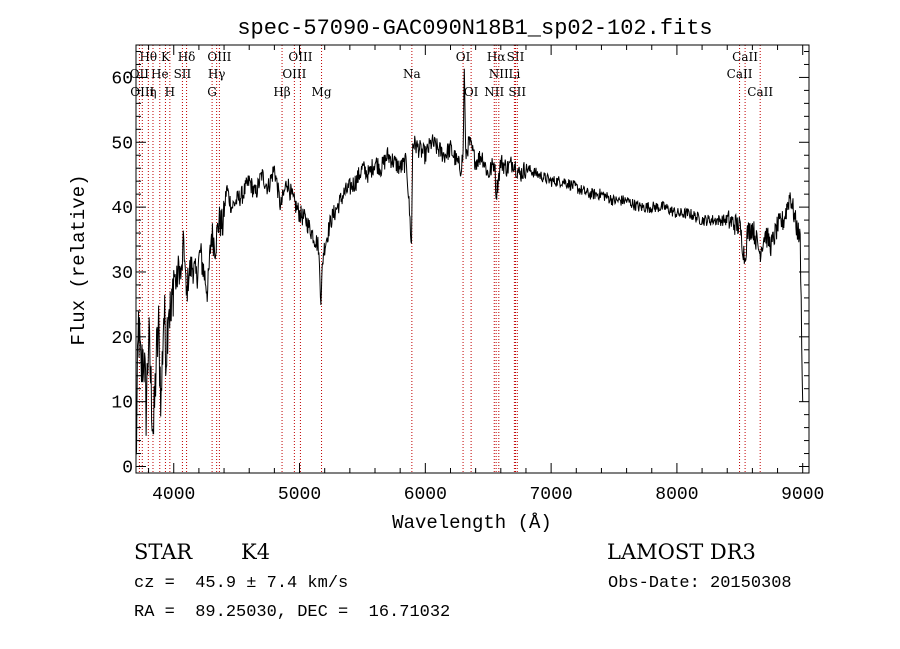 The height and width of the screenshot is (649, 900). I want to click on x-tick-label: 5000, so click(299, 495).